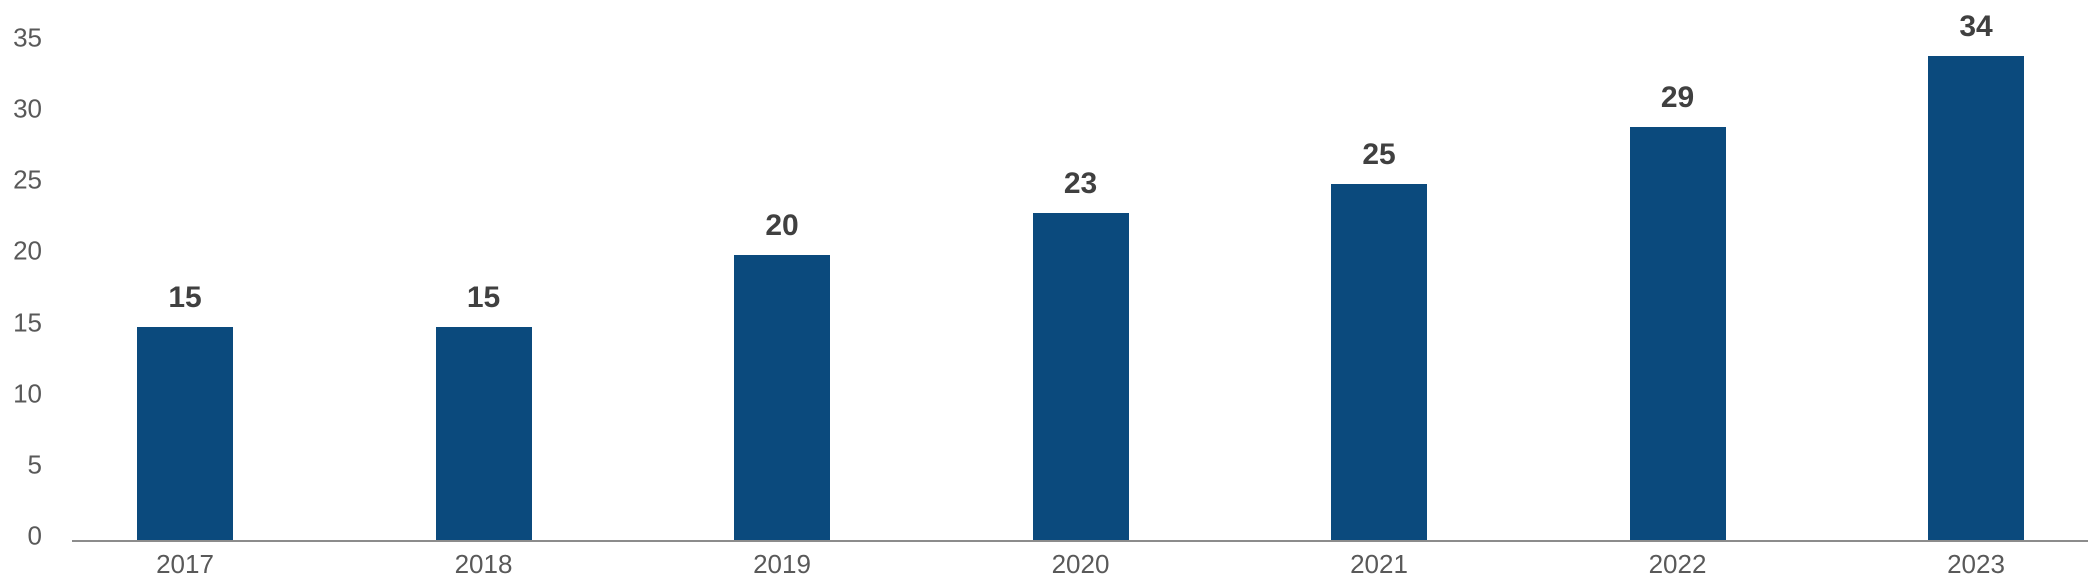  Describe the element at coordinates (1677, 98) in the screenshot. I see `bar-value-label: 29` at that location.